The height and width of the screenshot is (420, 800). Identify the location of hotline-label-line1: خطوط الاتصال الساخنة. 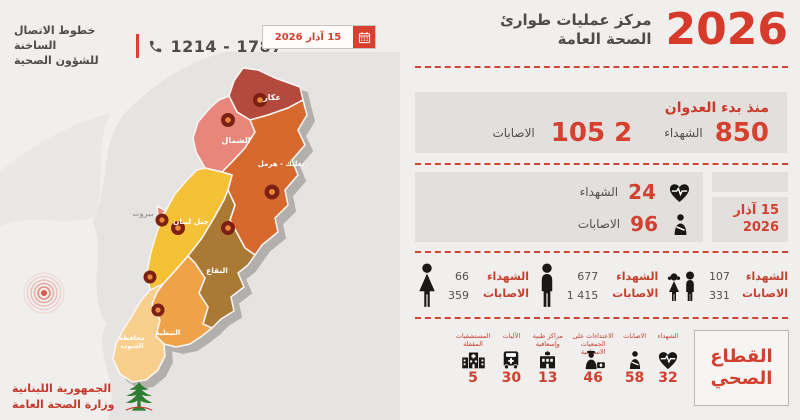
(55, 38).